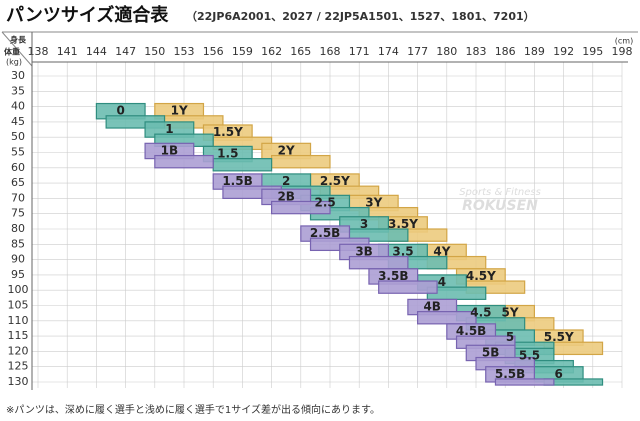 The width and height of the screenshot is (640, 421). Describe the element at coordinates (18, 228) in the screenshot. I see `weight-tick: 80` at that location.